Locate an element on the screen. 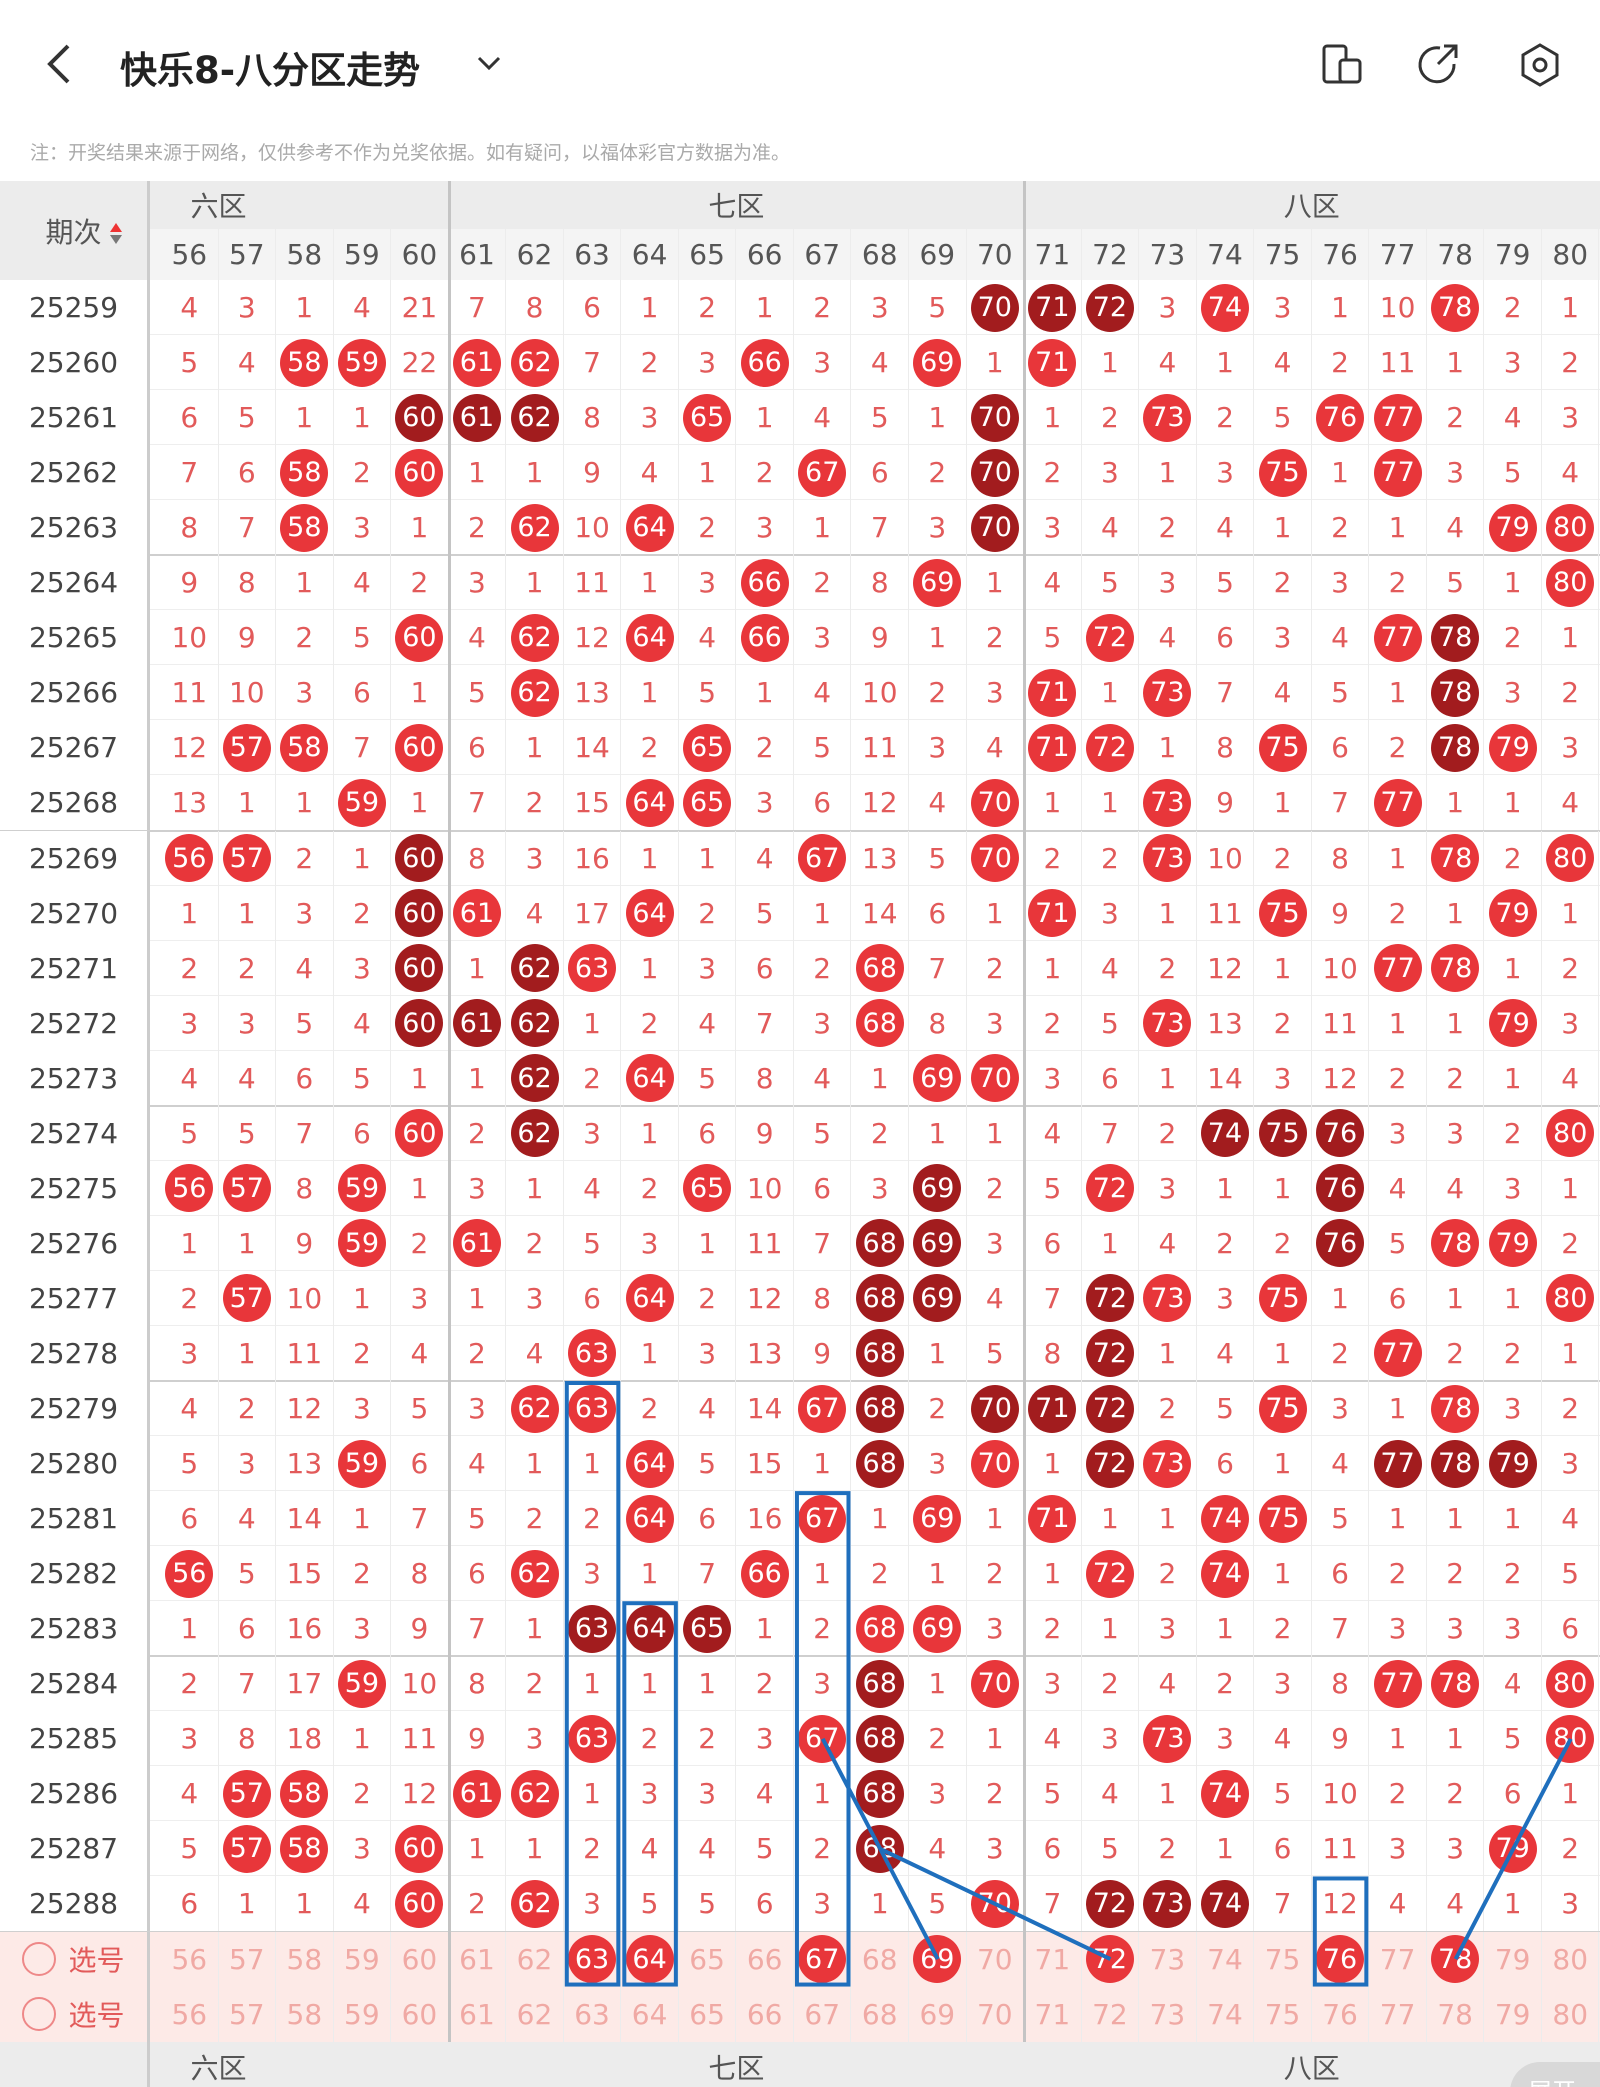  hit-ball: 77 is located at coordinates (1397, 1683).